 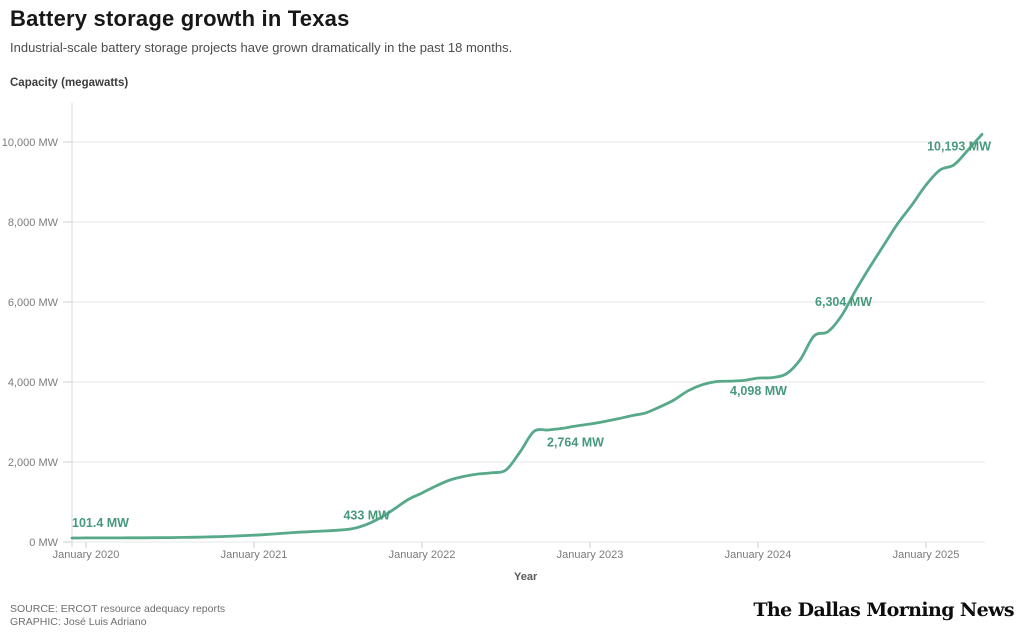 What do you see at coordinates (43, 543) in the screenshot?
I see `y-tick-label: 0 MW` at bounding box center [43, 543].